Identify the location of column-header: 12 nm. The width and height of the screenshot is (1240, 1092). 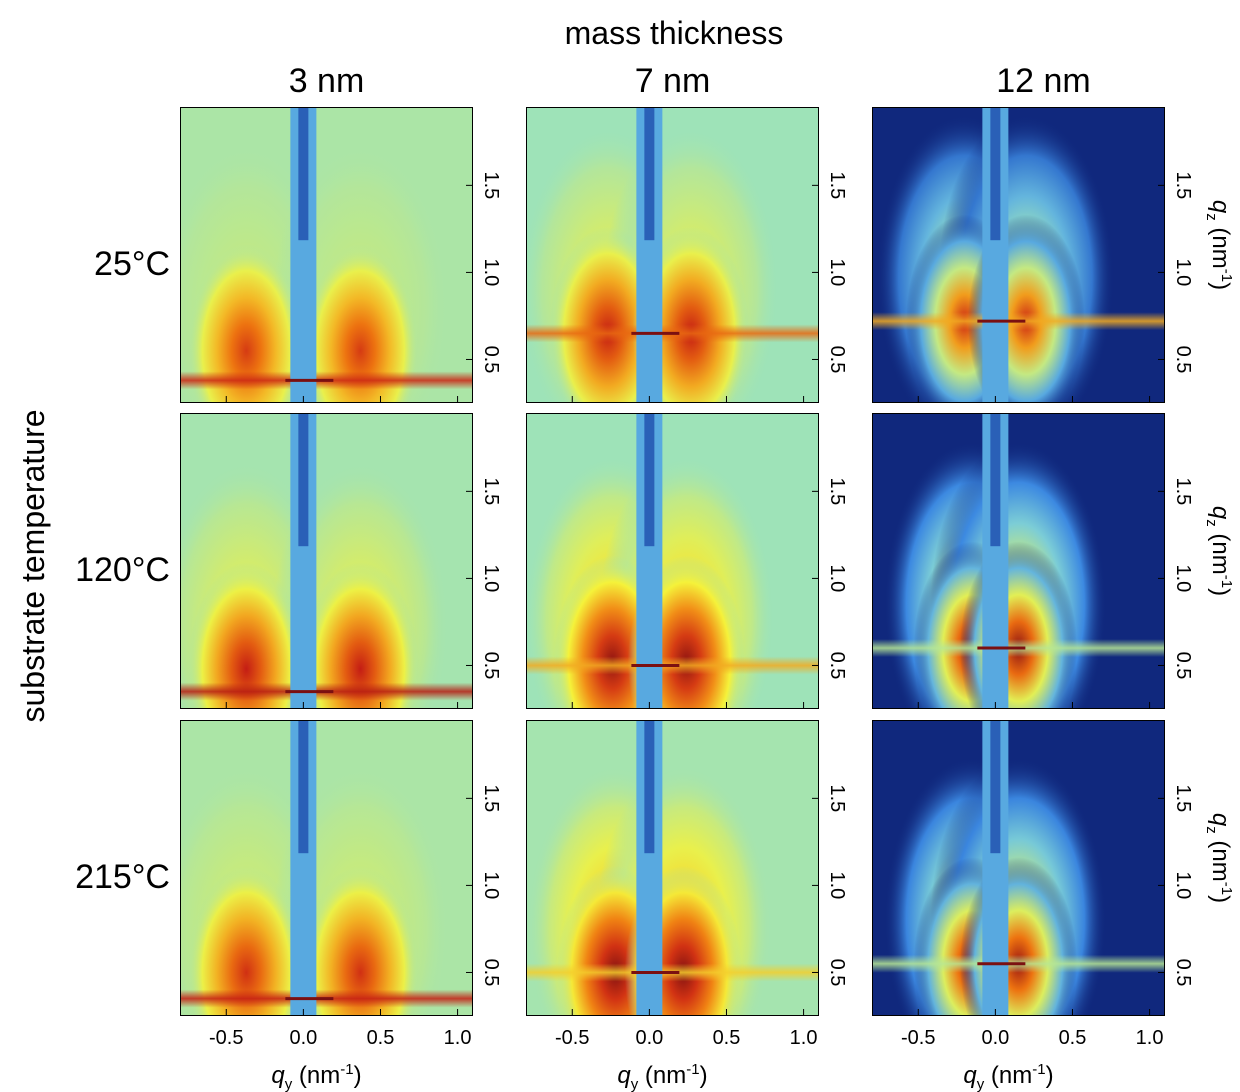
(1043, 81).